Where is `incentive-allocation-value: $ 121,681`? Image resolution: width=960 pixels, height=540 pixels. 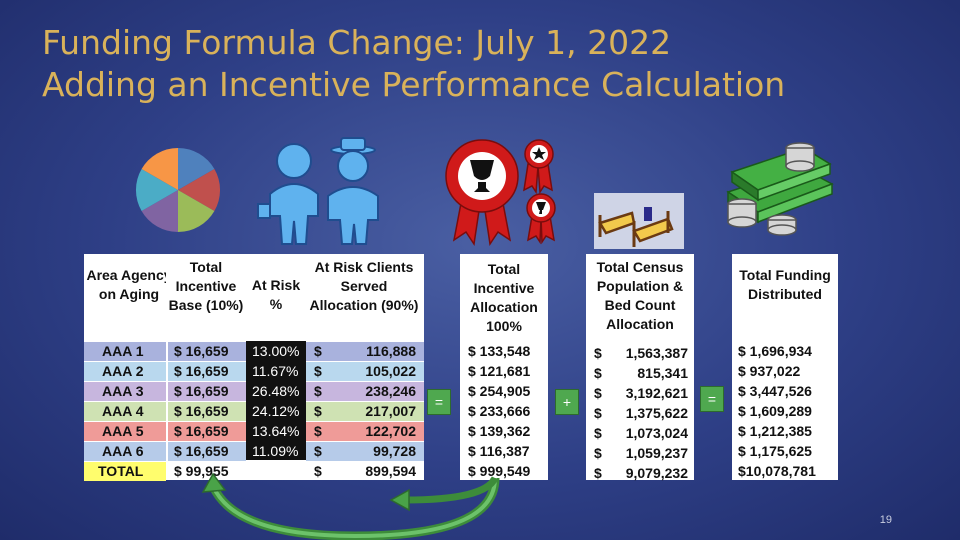 incentive-allocation-value: $ 121,681 is located at coordinates (499, 371).